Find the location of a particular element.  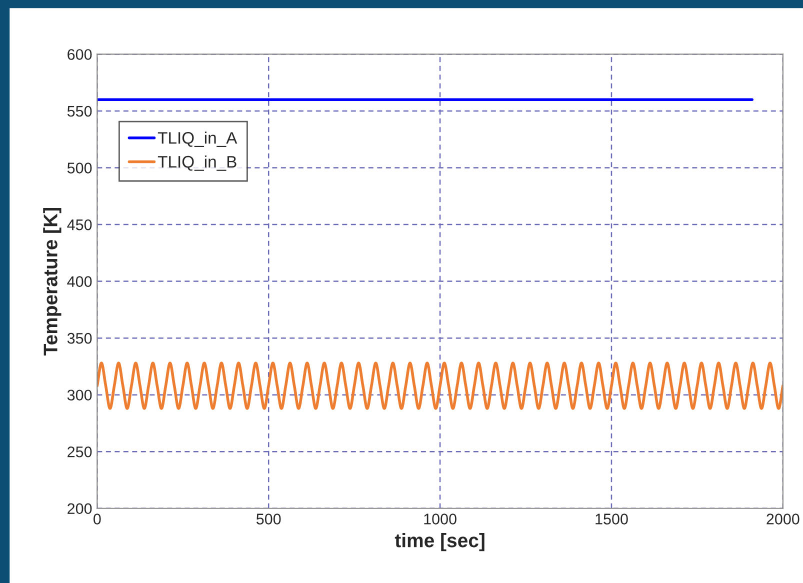

legend-label: TLIQ_in_A is located at coordinates (198, 139).